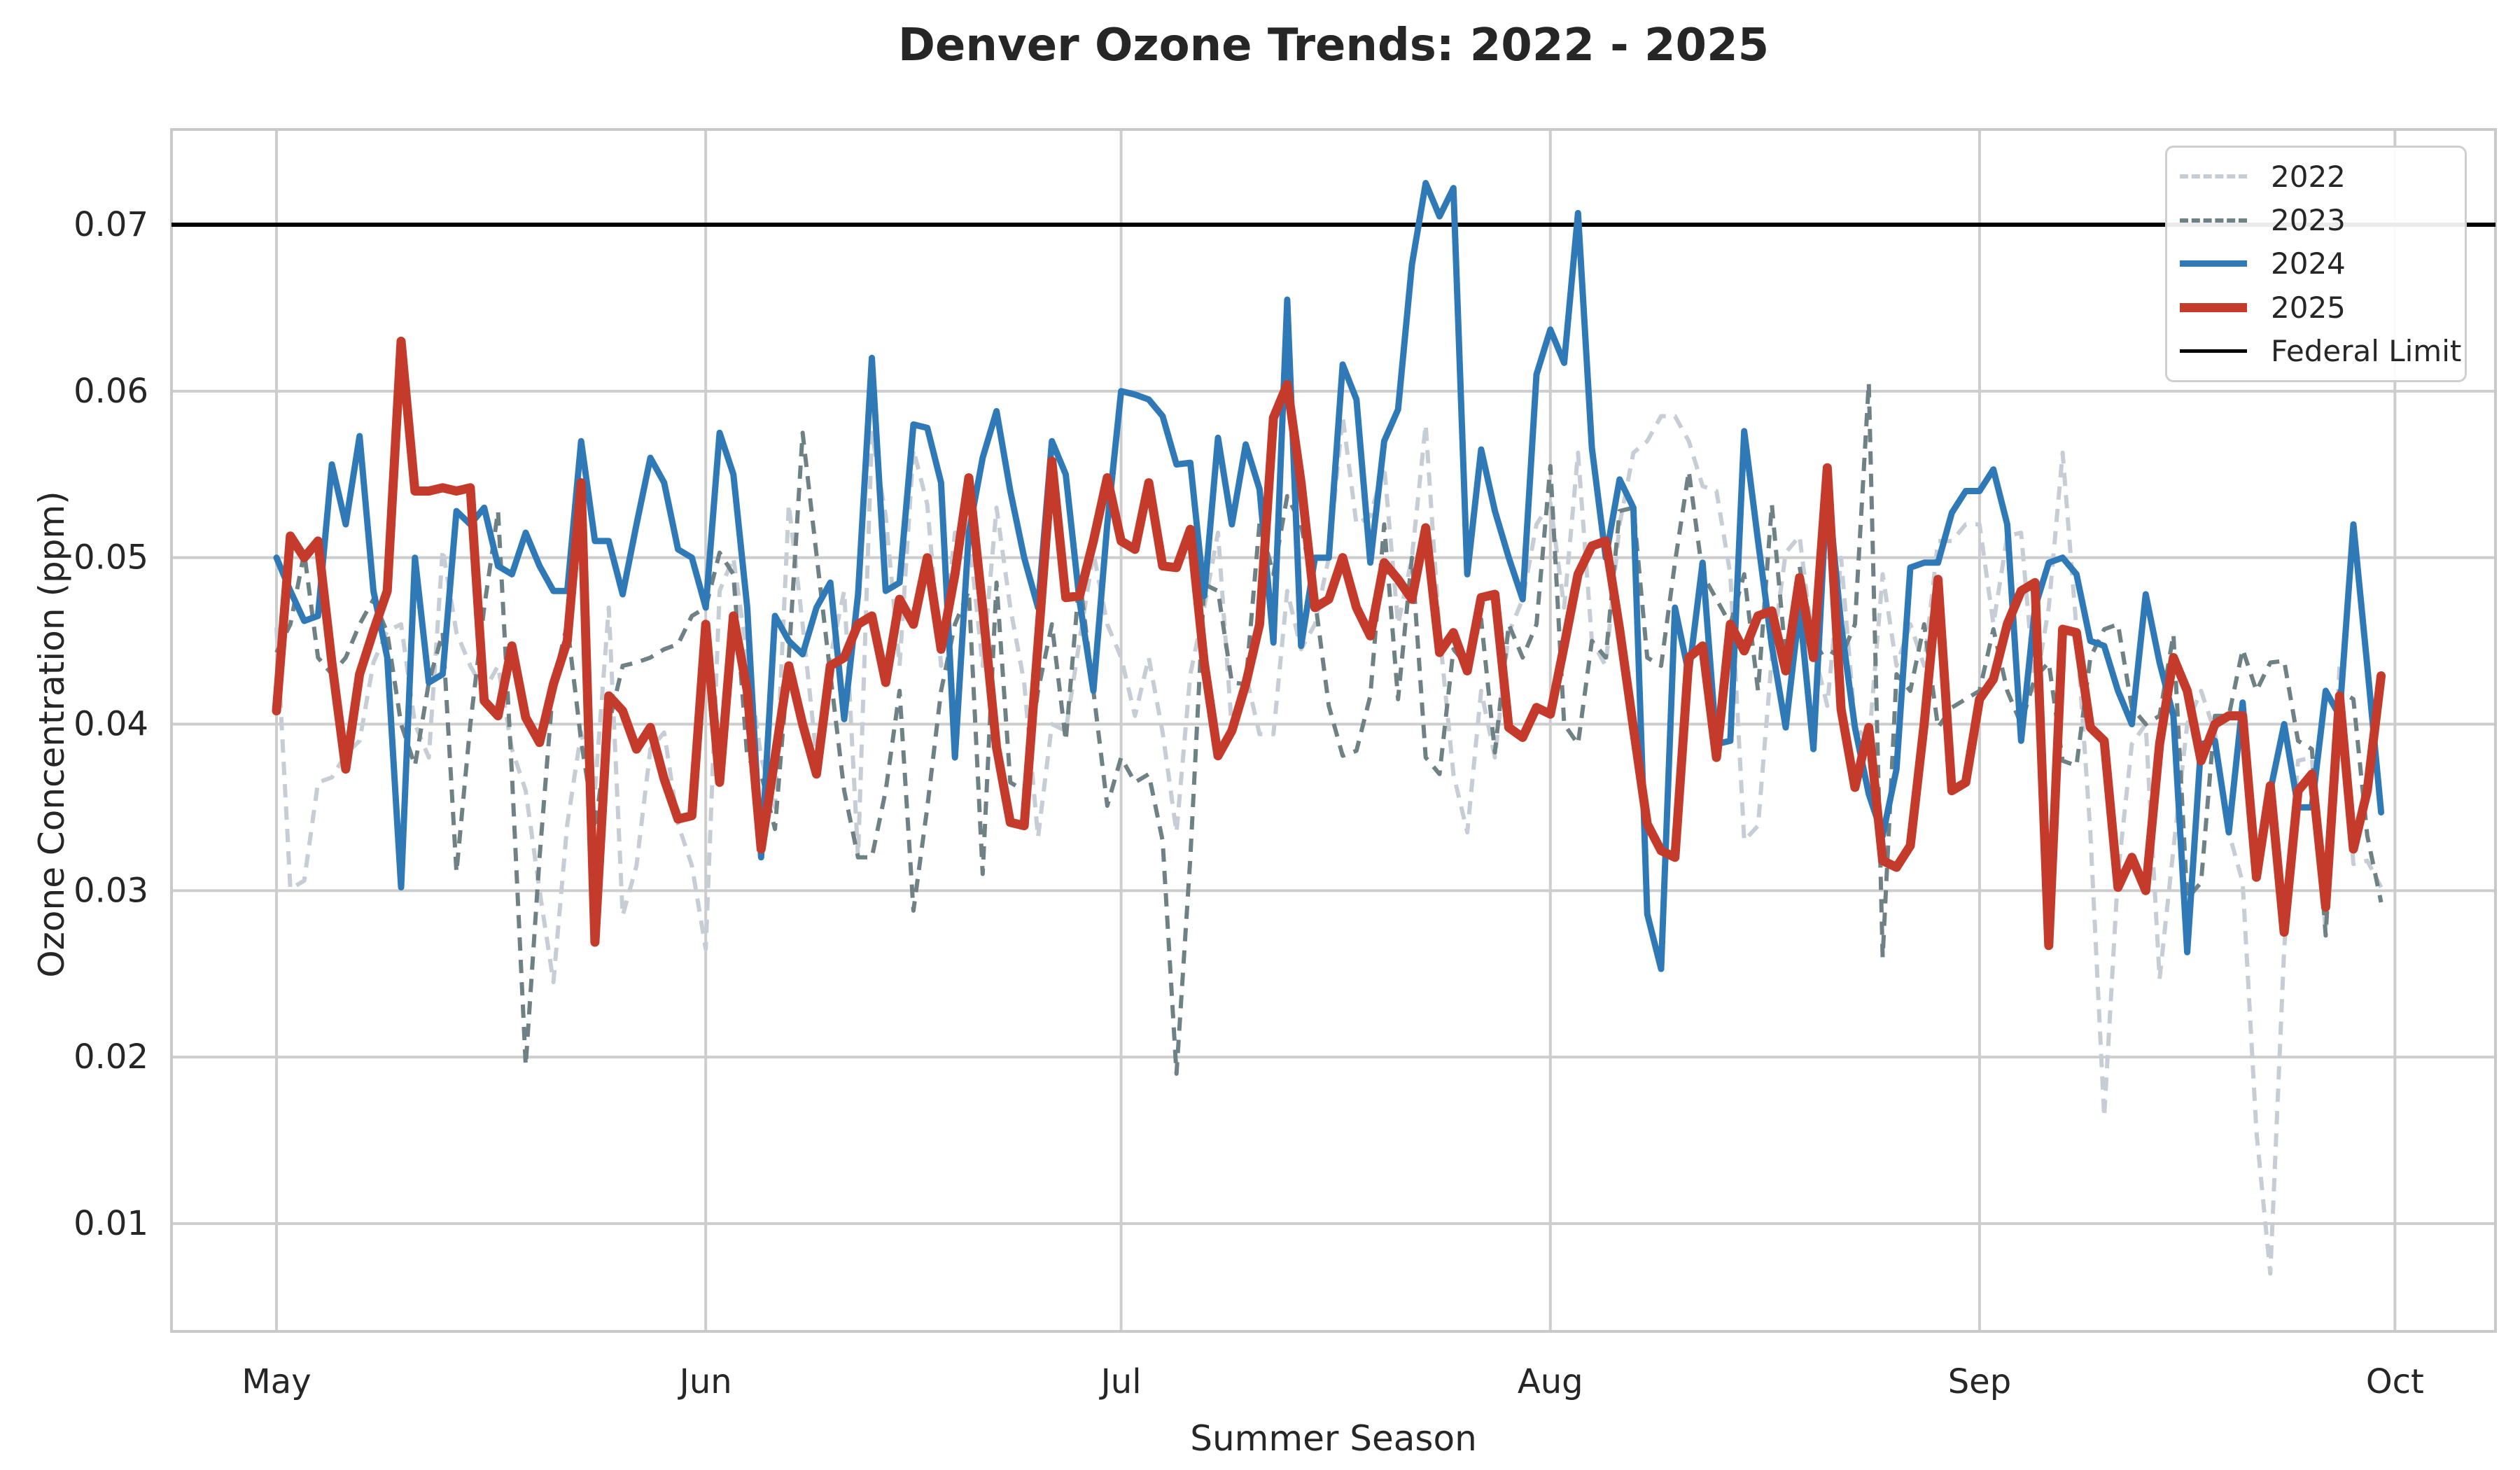  What do you see at coordinates (2395, 1381) in the screenshot?
I see `x-tick-label: Oct` at bounding box center [2395, 1381].